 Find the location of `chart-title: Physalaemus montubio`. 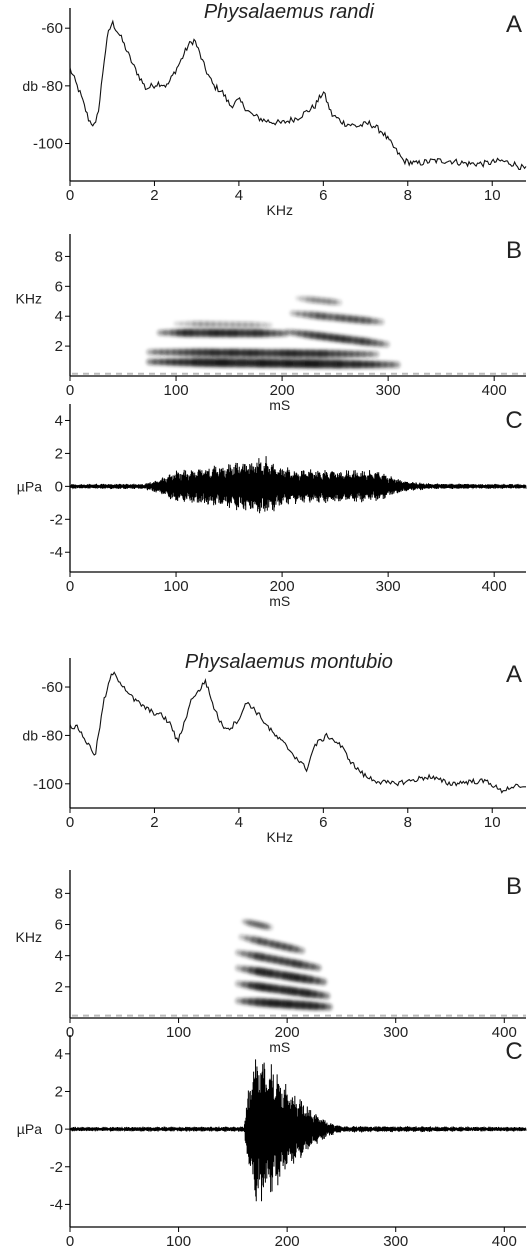

chart-title: Physalaemus montubio is located at coordinates (289, 662).